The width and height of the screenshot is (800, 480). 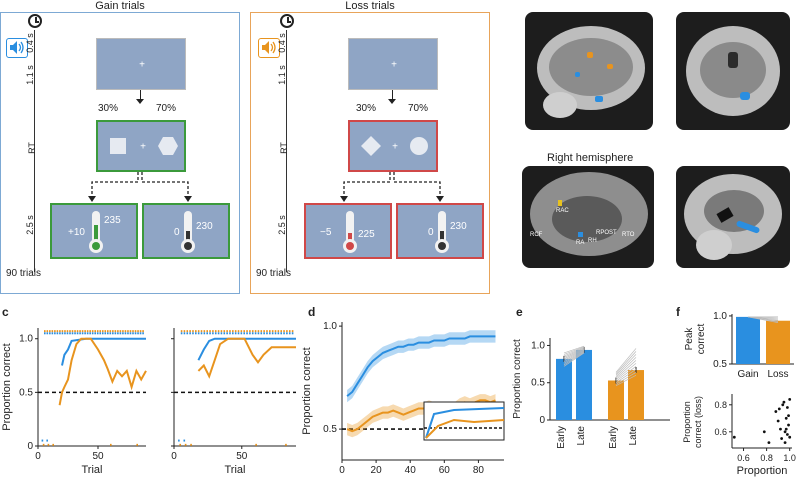 I want to click on x-tick-label: 1.0, so click(x=789, y=458).